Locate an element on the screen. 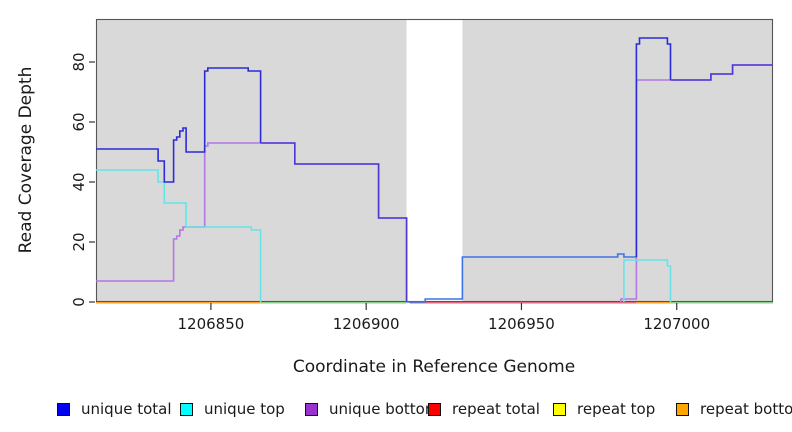  x-tick-label: 1206850 is located at coordinates (211, 324).